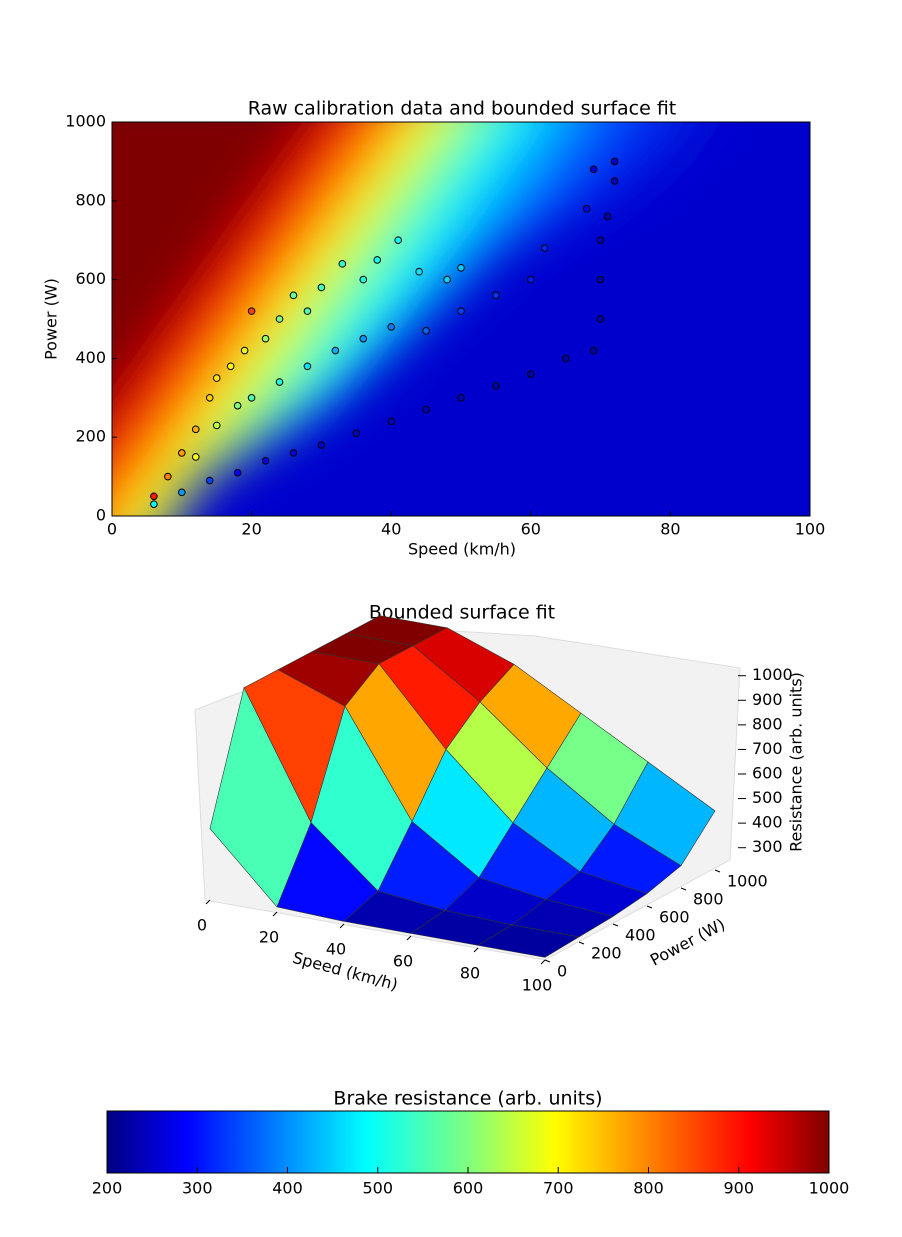 Image resolution: width=902 pixels, height=1237 pixels. I want to click on x-axis-label: Speed (km/h), so click(462, 549).